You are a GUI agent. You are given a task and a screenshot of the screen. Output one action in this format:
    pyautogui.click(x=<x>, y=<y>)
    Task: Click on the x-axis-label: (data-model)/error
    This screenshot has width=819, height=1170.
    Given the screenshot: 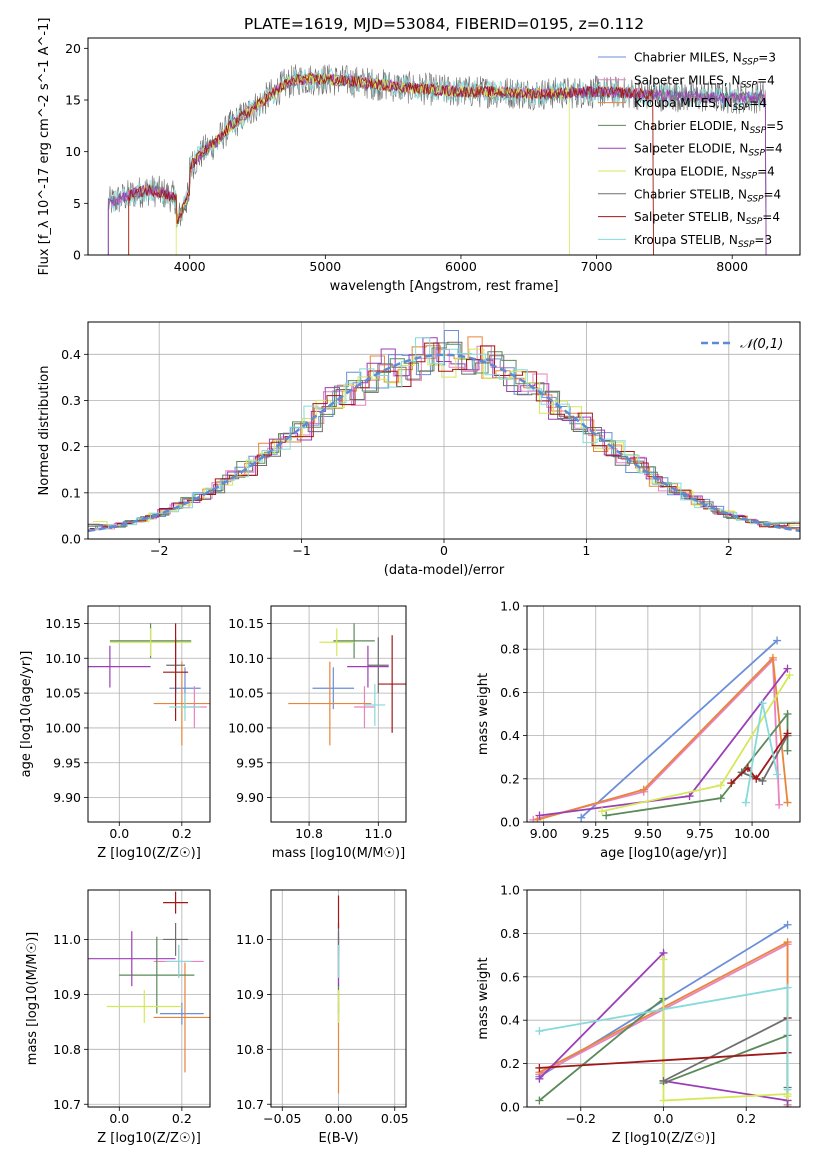 What is the action you would take?
    pyautogui.click(x=444, y=570)
    